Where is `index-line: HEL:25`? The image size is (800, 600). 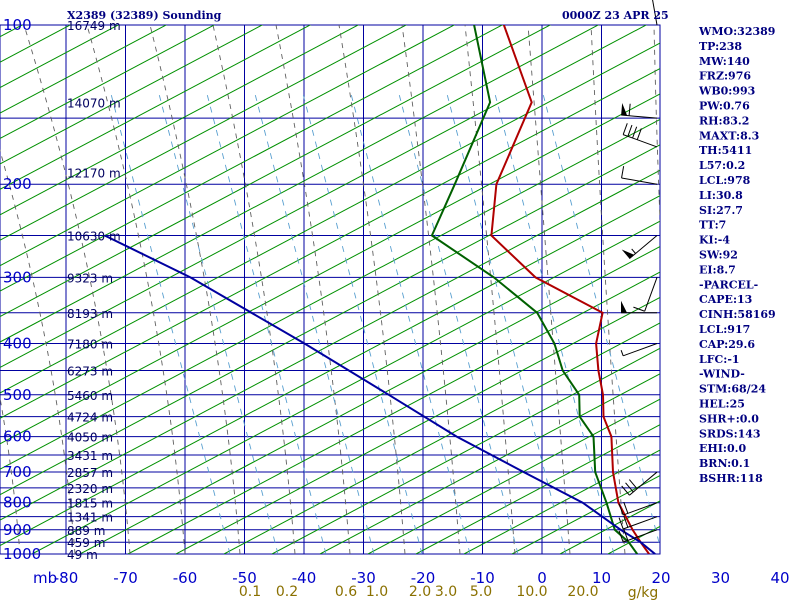 index-line: HEL:25 is located at coordinates (722, 404).